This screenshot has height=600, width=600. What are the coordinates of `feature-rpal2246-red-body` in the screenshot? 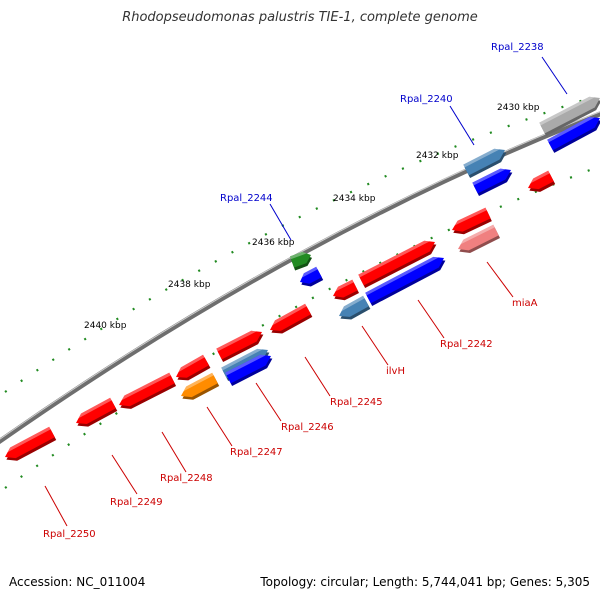 It's located at (239, 345).